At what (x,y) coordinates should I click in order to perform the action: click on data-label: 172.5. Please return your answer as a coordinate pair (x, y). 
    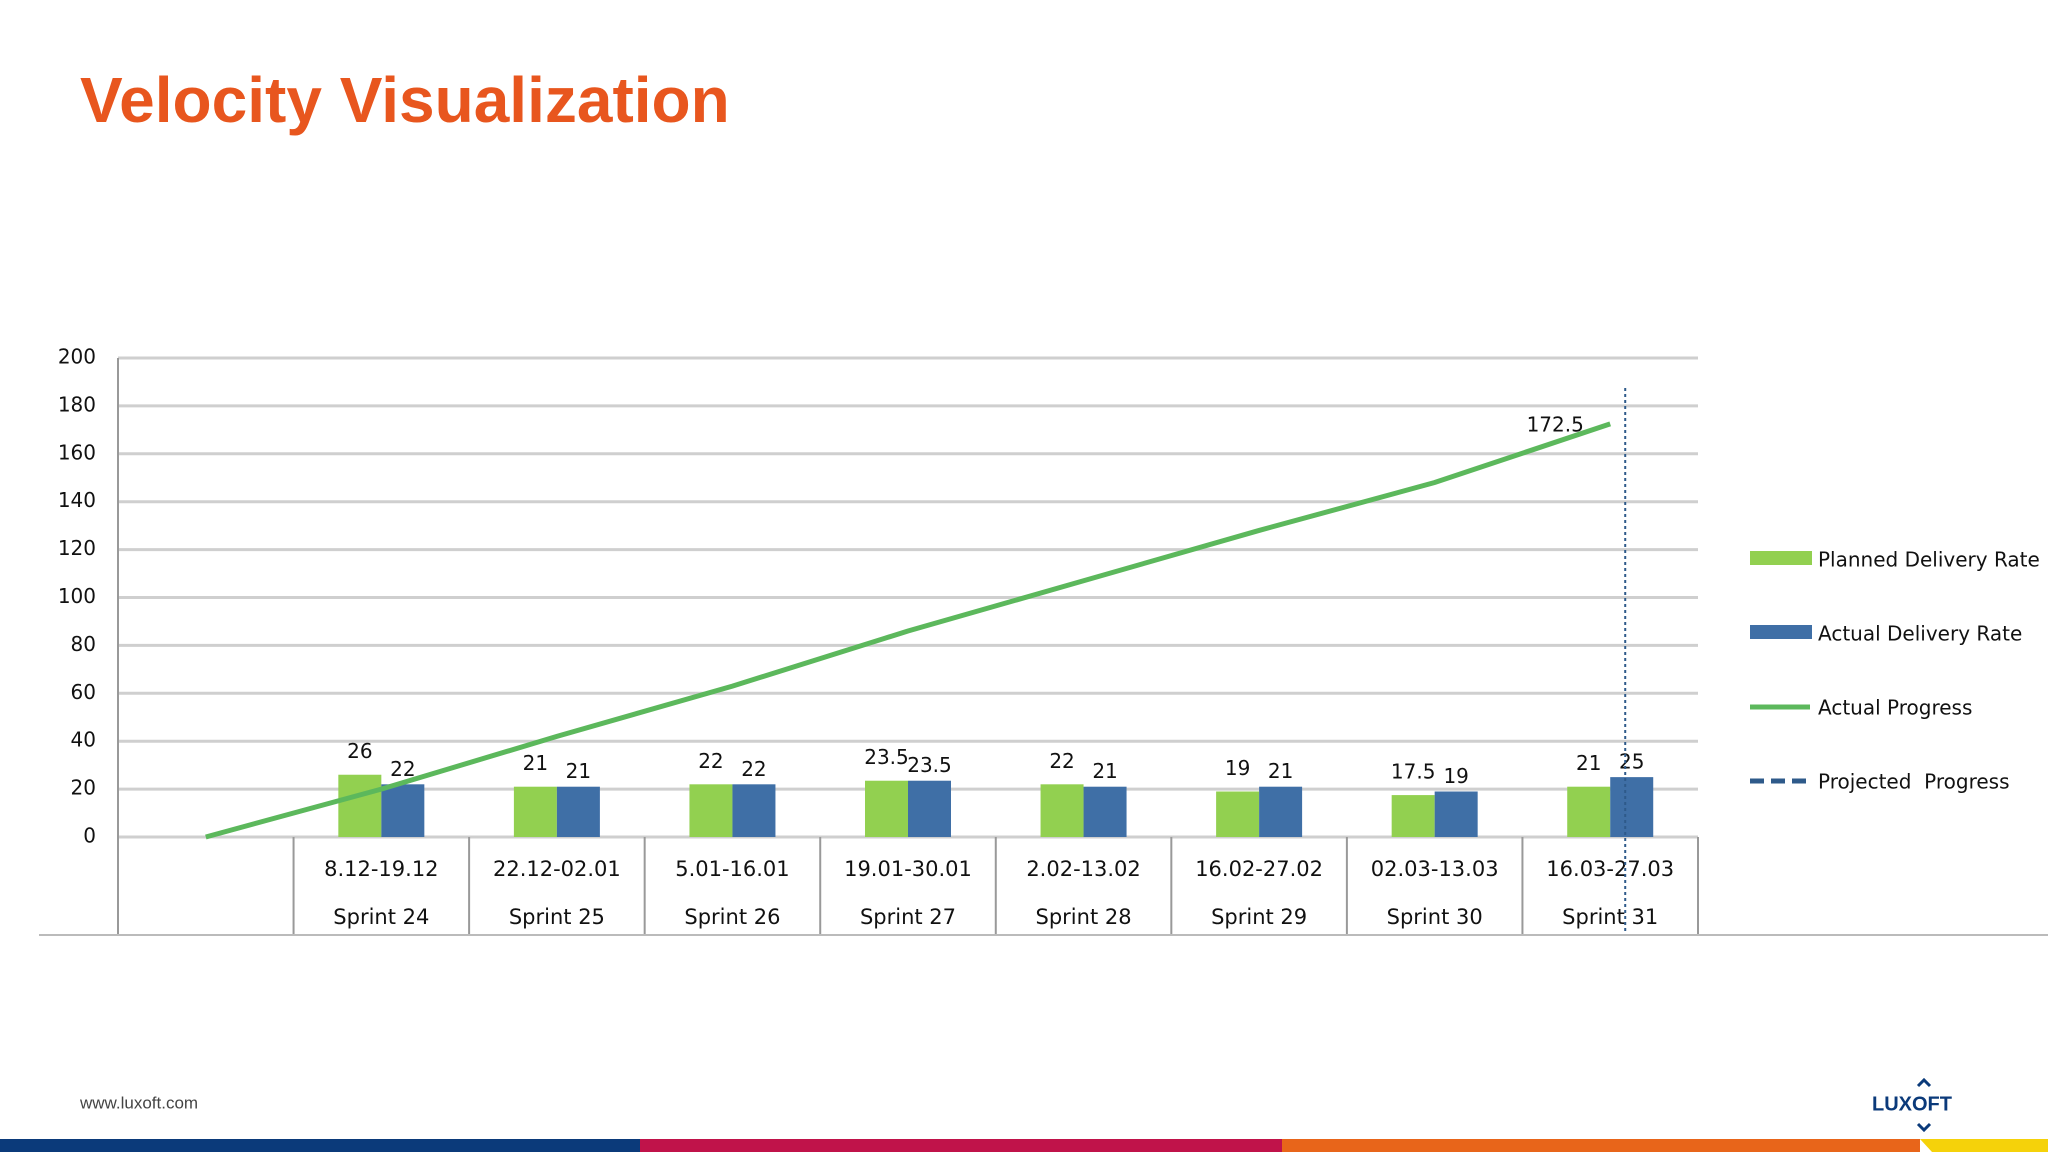
    Looking at the image, I should click on (1555, 424).